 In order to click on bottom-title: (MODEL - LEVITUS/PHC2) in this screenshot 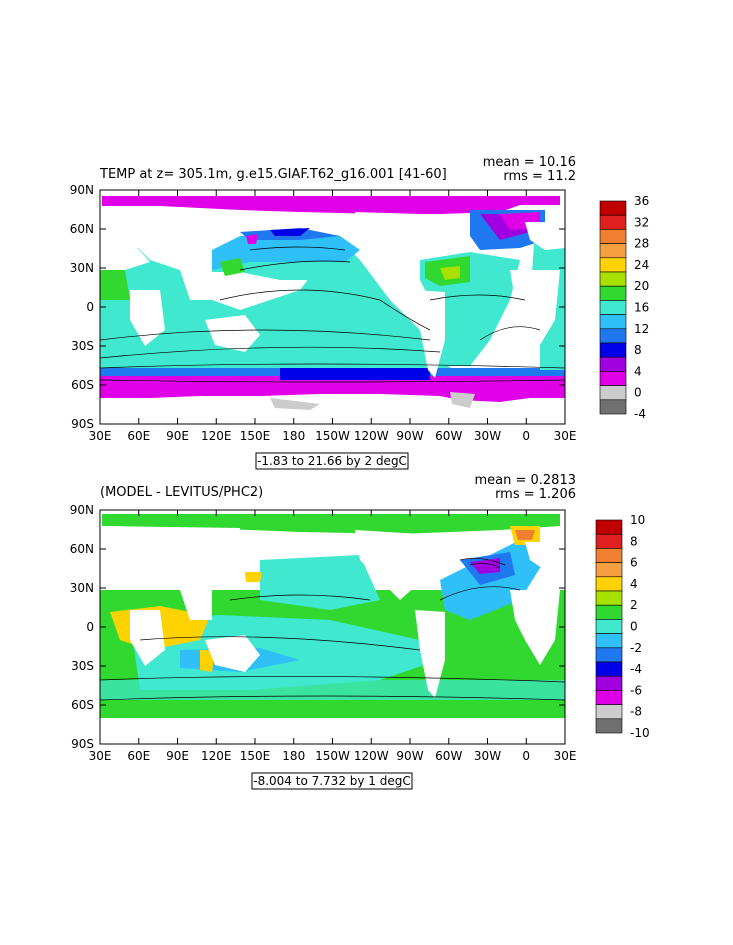, I will do `click(181, 492)`.